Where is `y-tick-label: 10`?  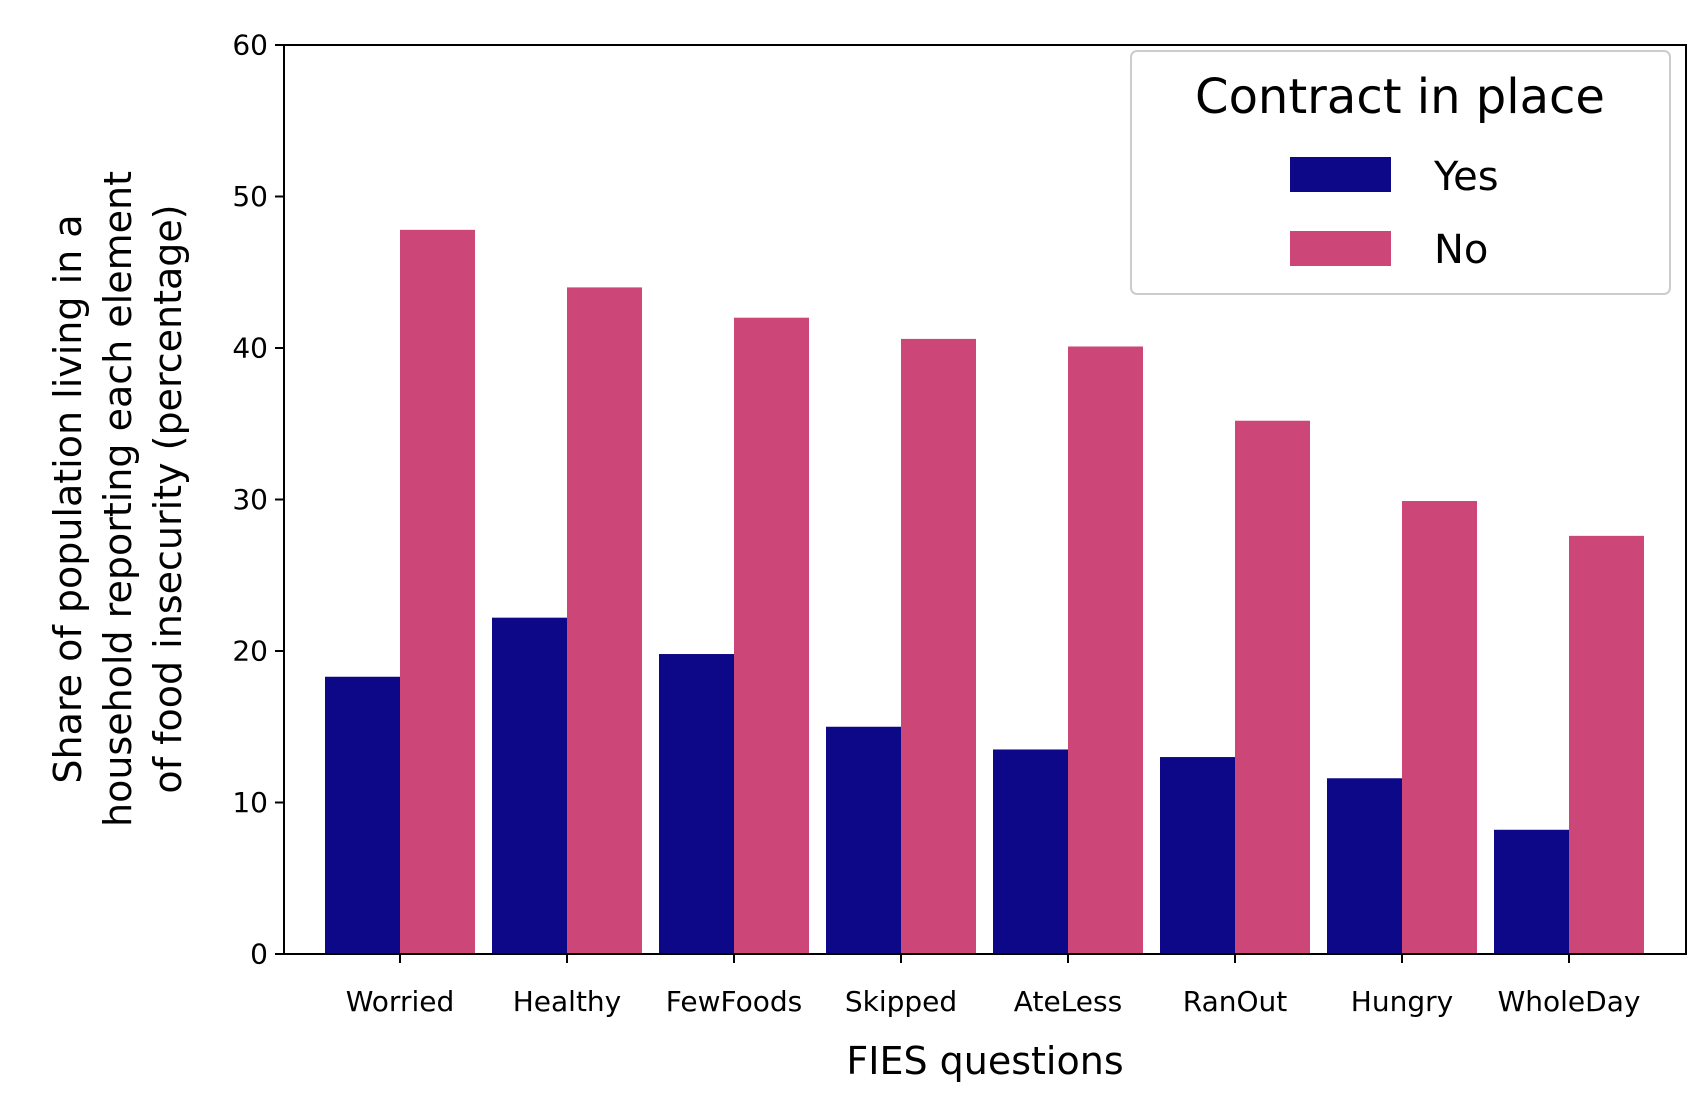 y-tick-label: 10 is located at coordinates (250, 802).